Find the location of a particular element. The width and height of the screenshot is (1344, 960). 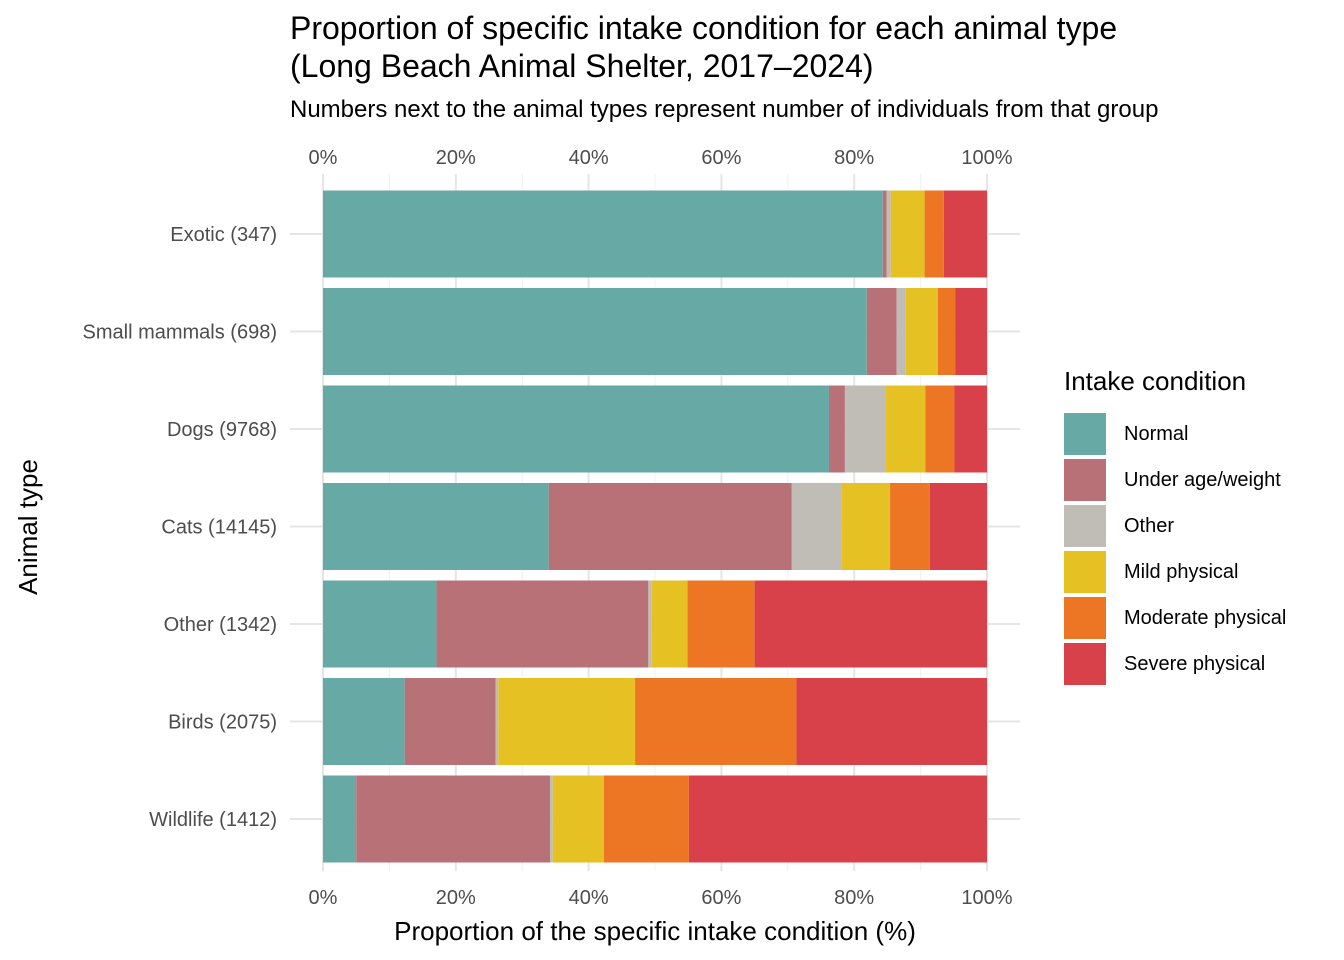

legend-label: Under age/weight is located at coordinates (1202, 479).